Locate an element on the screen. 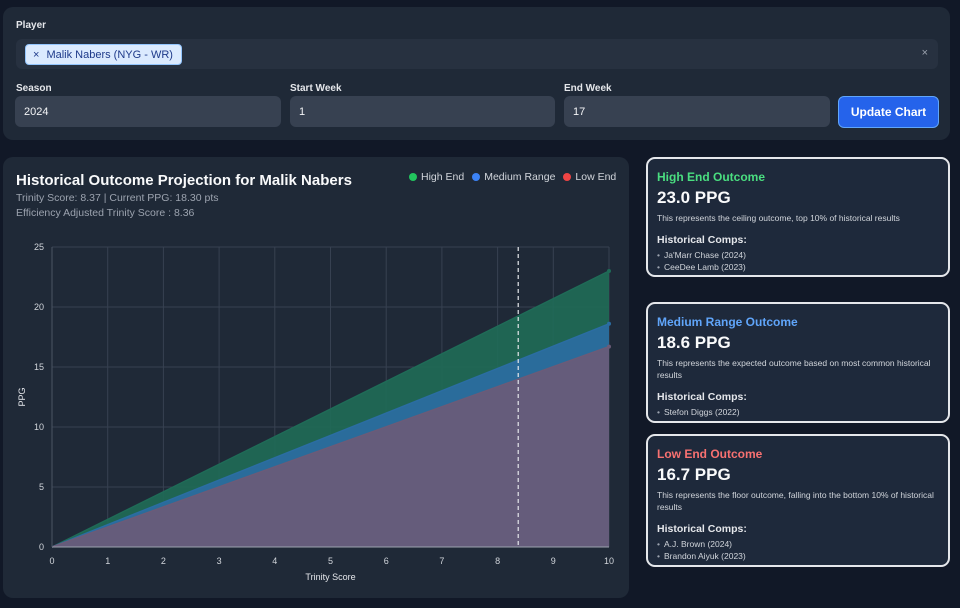  comp-item: Brandon Aiyuk (2023) is located at coordinates (798, 556).